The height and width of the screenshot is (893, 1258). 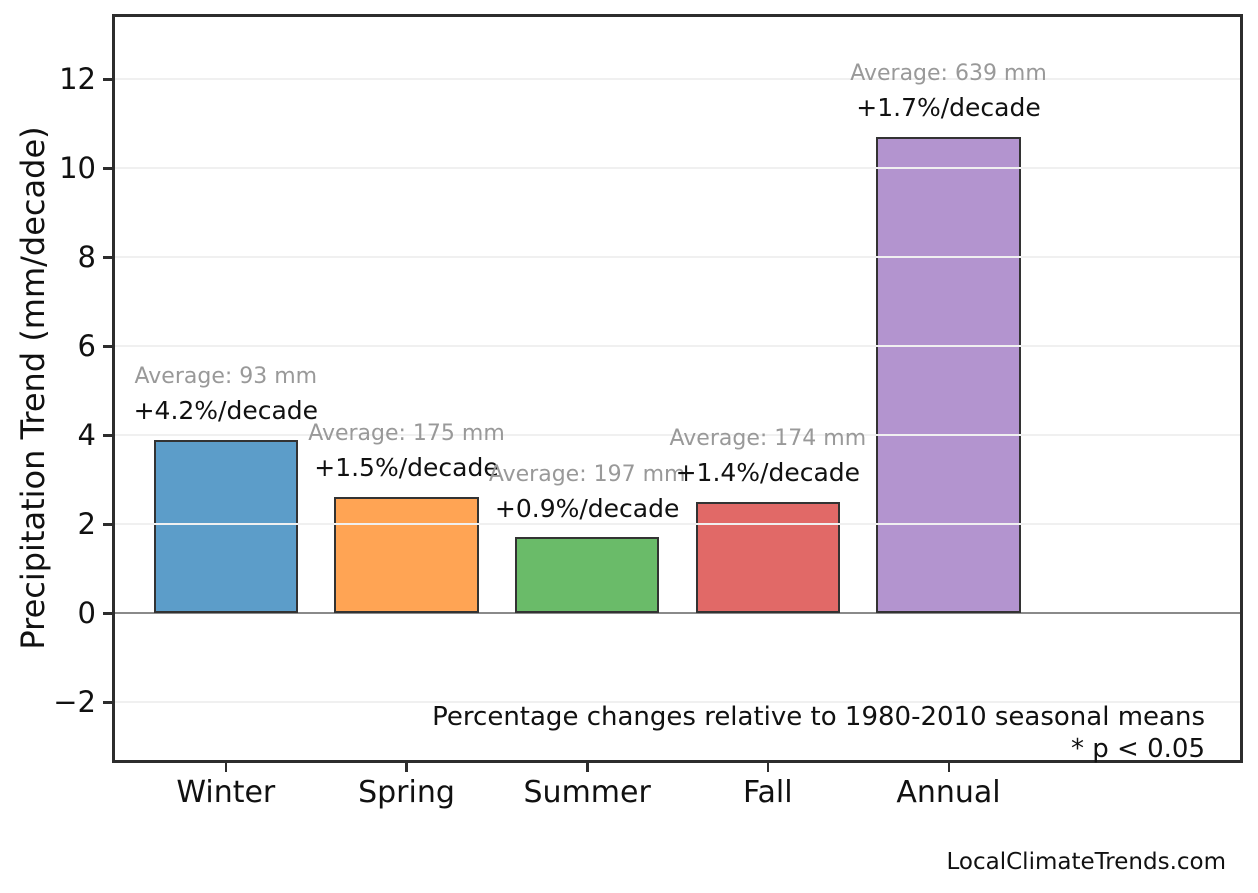 What do you see at coordinates (768, 472) in the screenshot?
I see `annotation-percent: +1.4%/decade` at bounding box center [768, 472].